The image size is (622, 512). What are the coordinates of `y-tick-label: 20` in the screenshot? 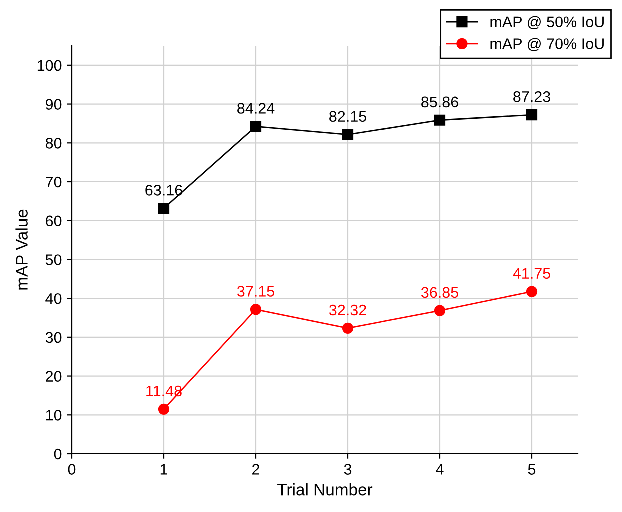 It's located at (54, 376).